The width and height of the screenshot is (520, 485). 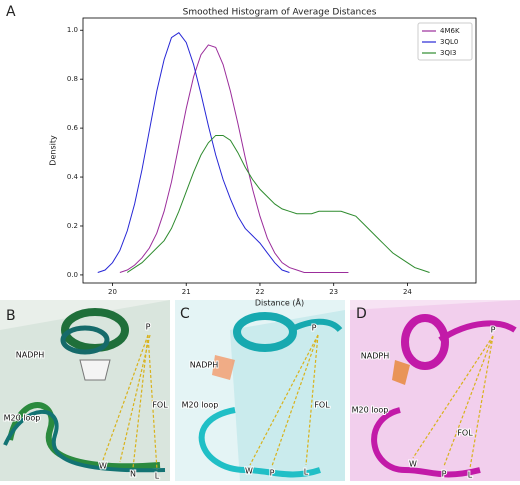 What do you see at coordinates (407, 292) in the screenshot?
I see `x-tick-label: 24` at bounding box center [407, 292].